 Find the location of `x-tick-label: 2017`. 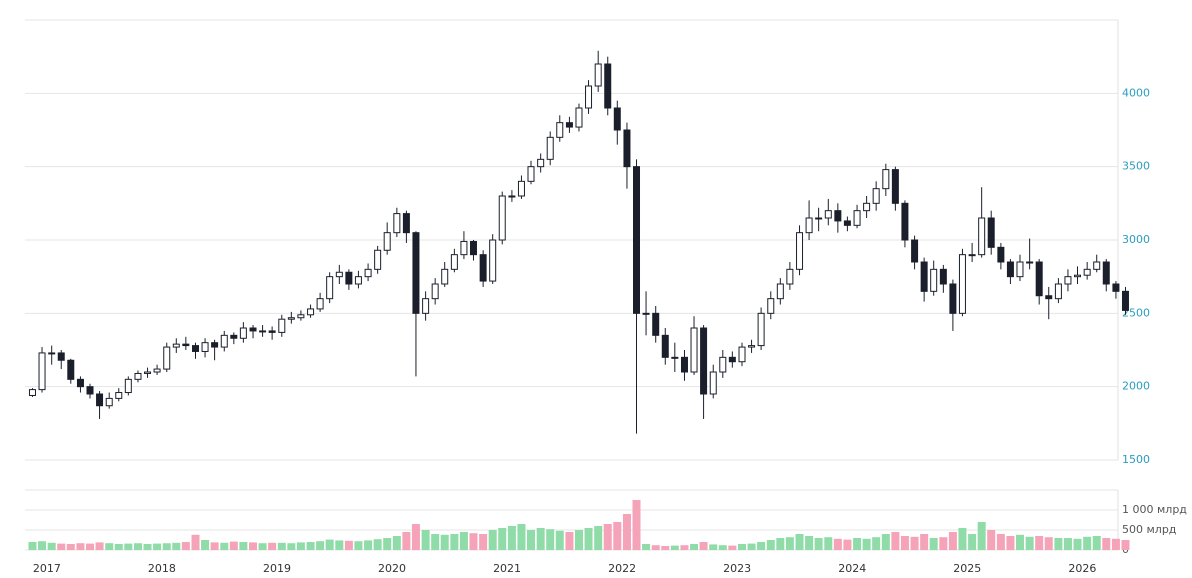

x-tick-label: 2017 is located at coordinates (47, 568).